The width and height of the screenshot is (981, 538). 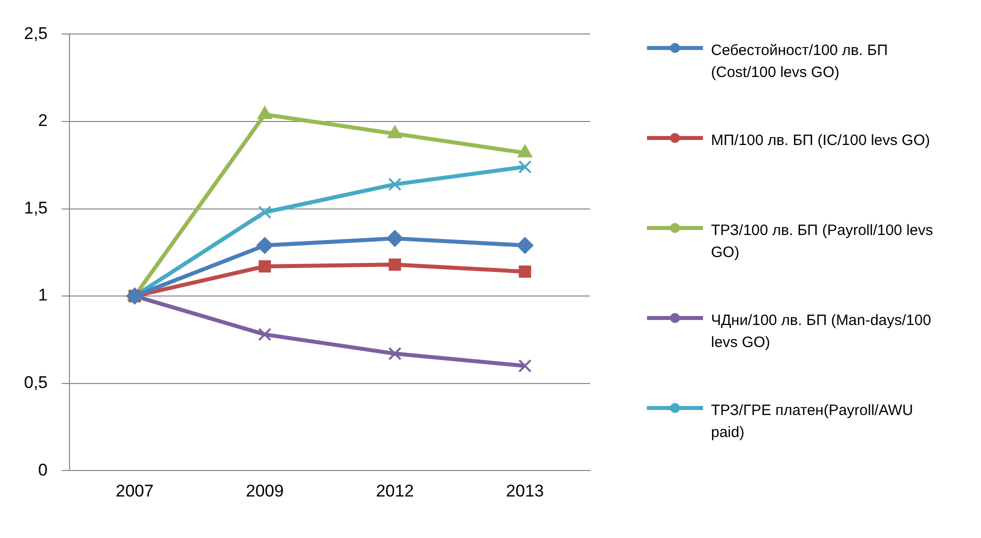 I want to click on x-tick-label: 2012, so click(x=395, y=490).